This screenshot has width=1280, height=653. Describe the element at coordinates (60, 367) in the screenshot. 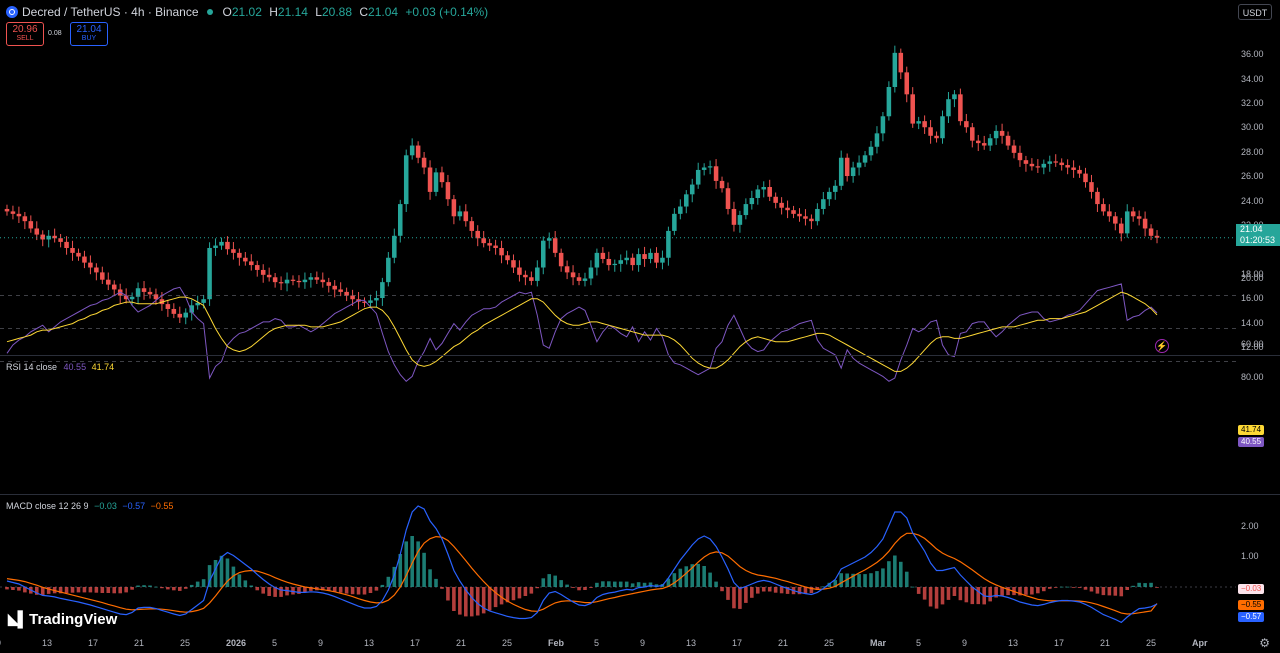

I see `rsi-legend: RSI 14 close 40.55 41.74` at that location.